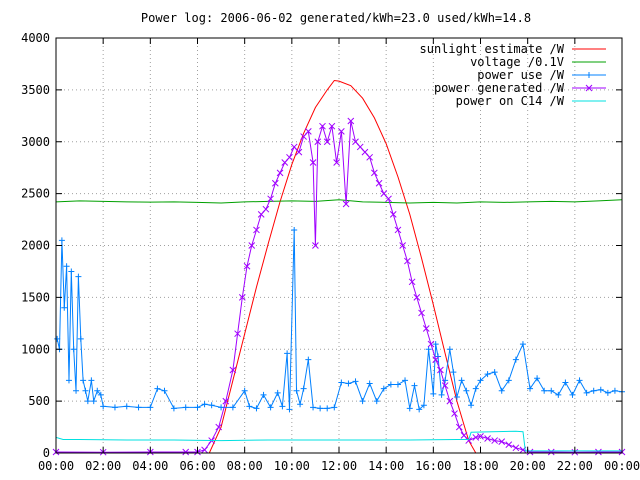  I want to click on y-tick-label: 2500, so click(35, 194).